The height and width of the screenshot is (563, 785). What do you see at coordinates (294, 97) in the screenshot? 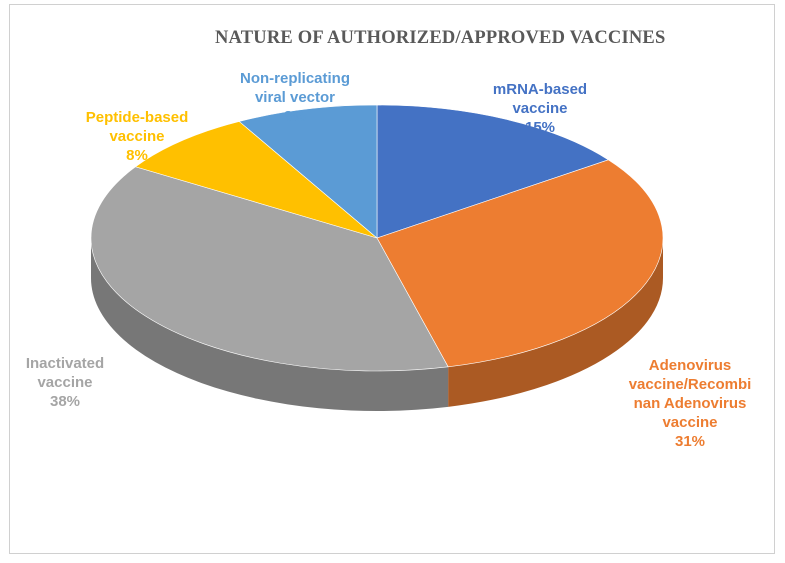
I see `label-viral-vector: Non-replicating viral vector 8%` at bounding box center [294, 97].